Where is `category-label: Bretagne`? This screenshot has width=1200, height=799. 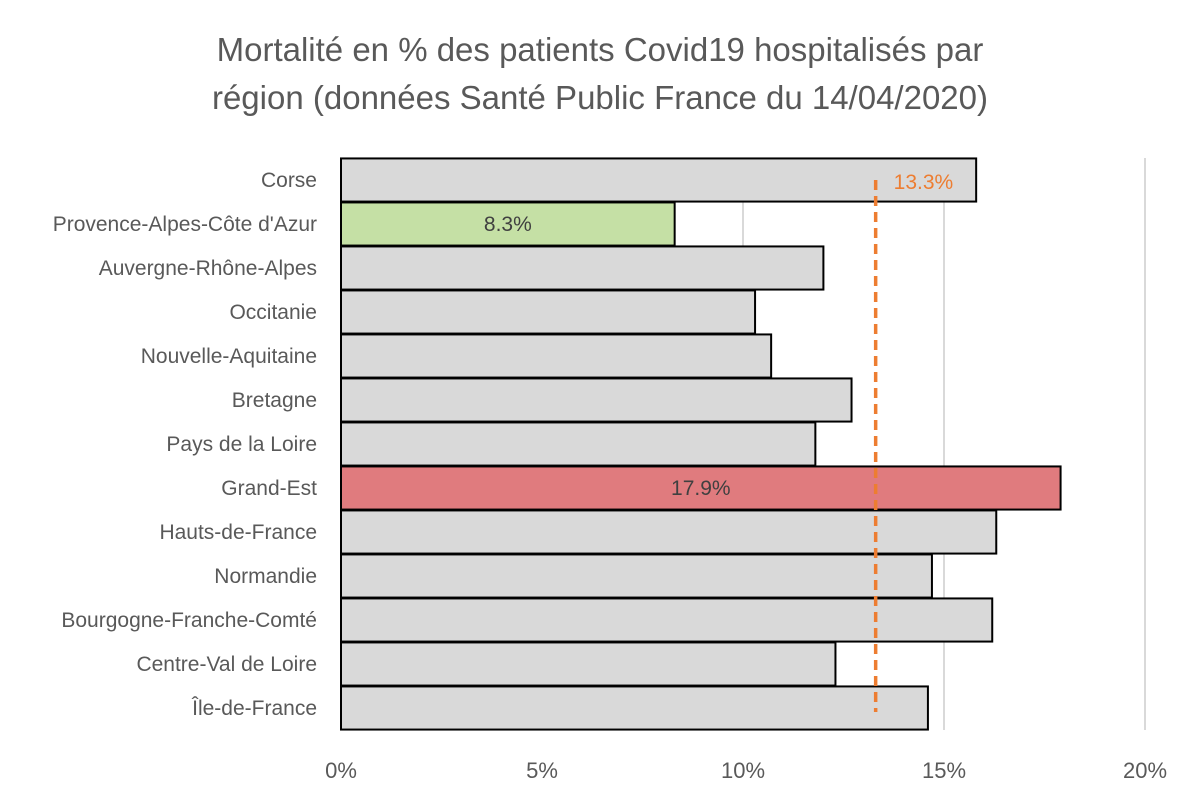
category-label: Bretagne is located at coordinates (274, 400).